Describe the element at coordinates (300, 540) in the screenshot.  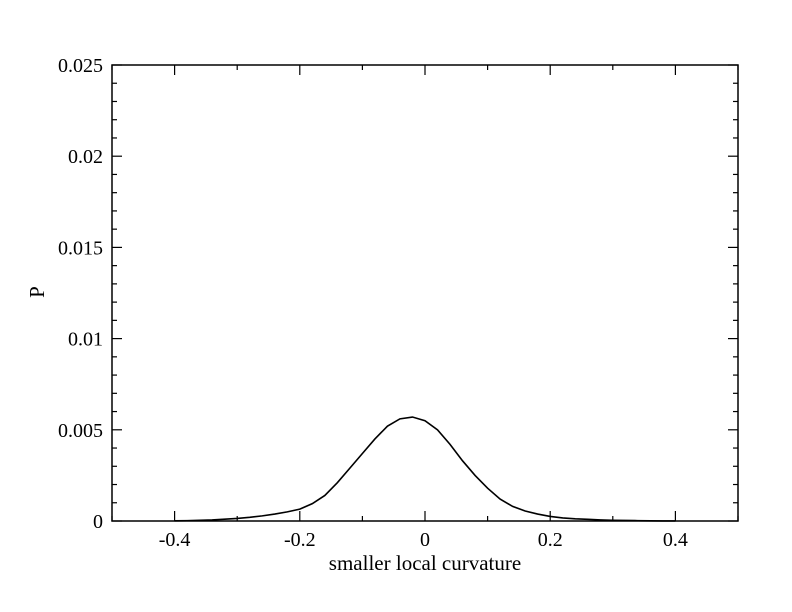
I see `x-tick-label: -0.2` at that location.